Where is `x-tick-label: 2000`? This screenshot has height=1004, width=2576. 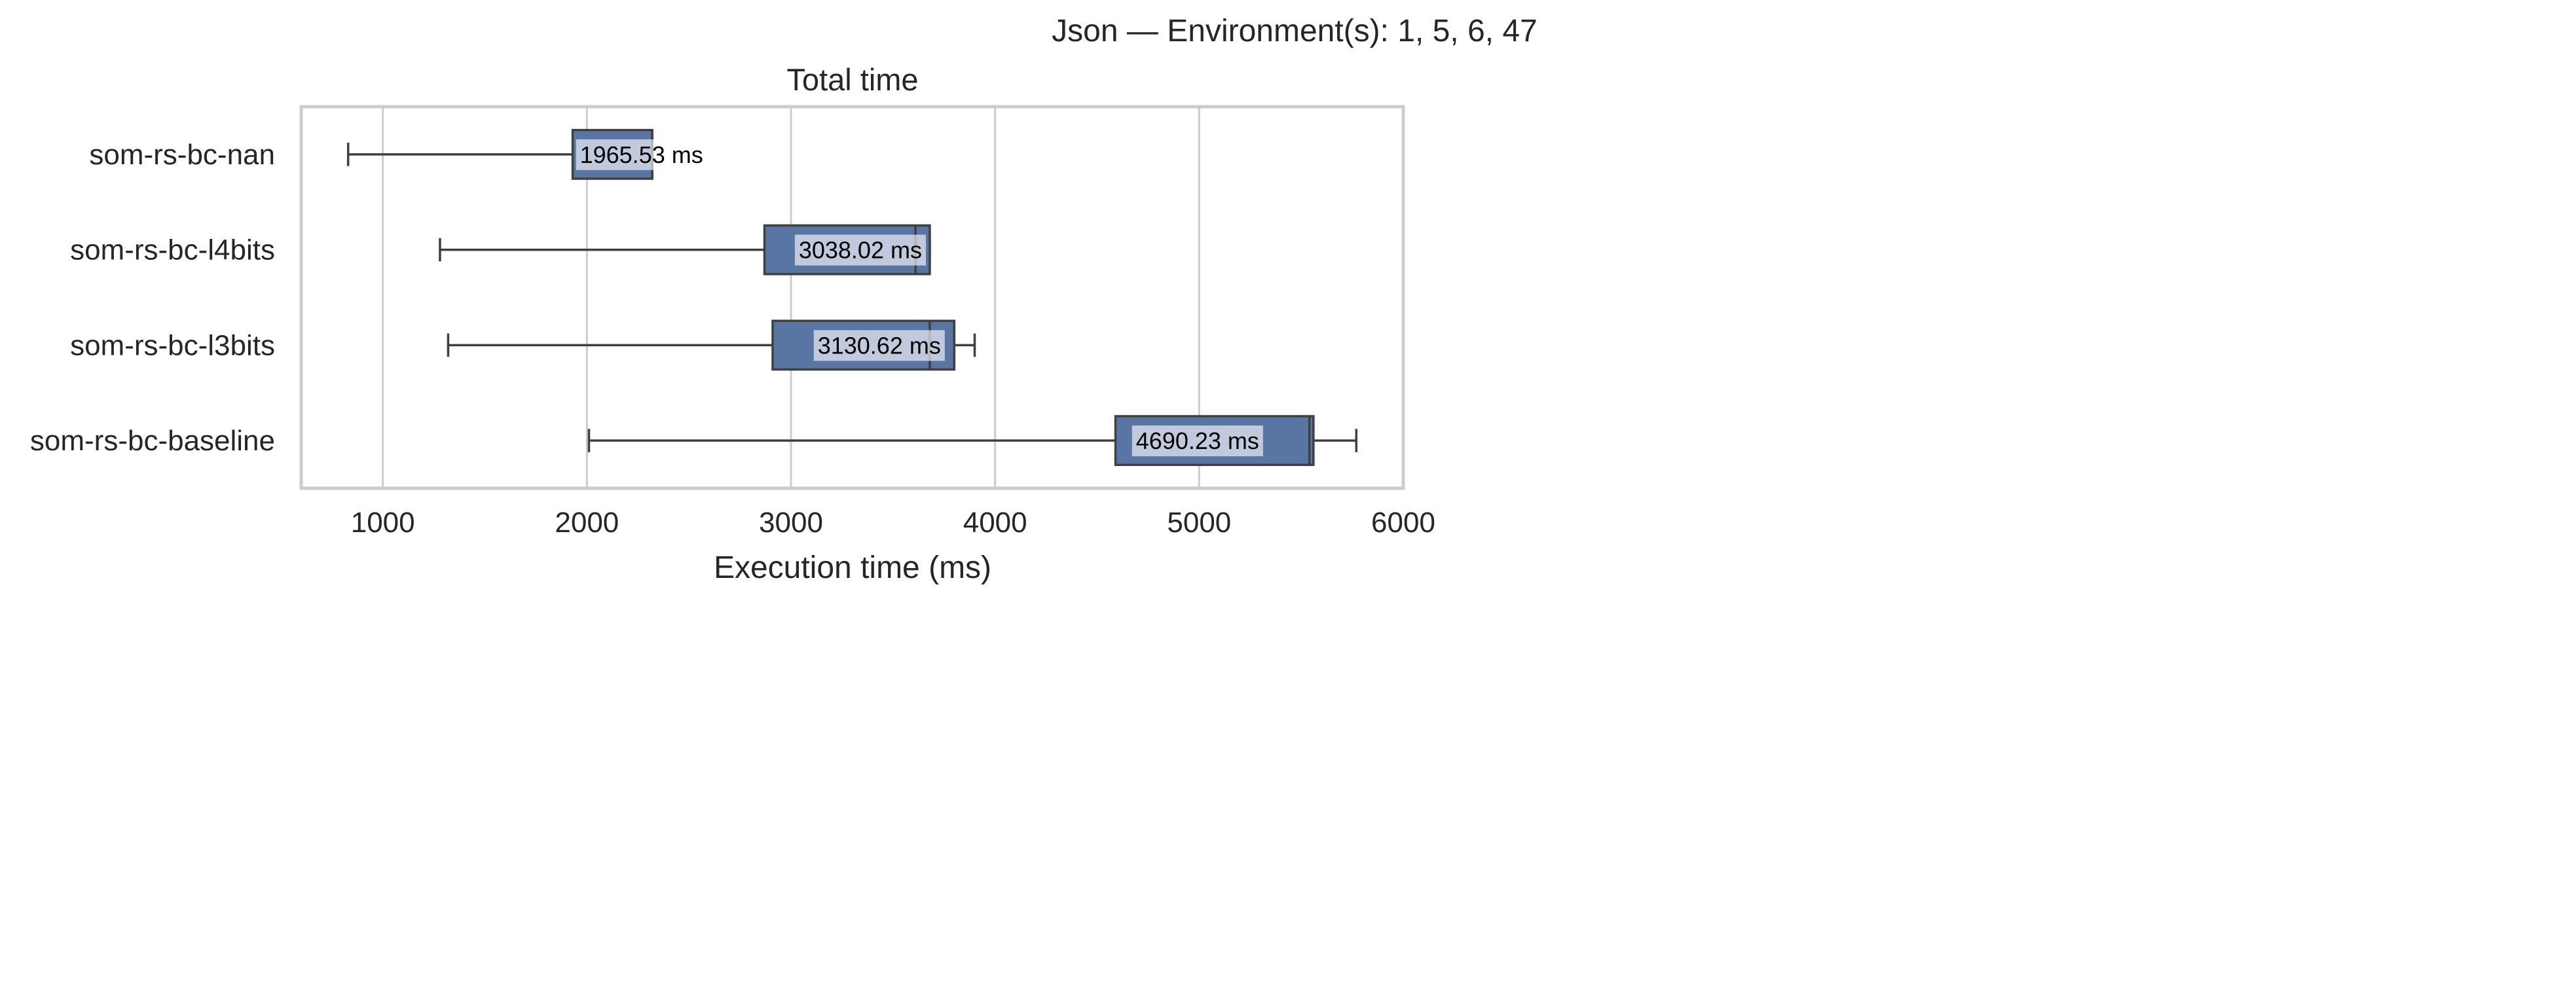
x-tick-label: 2000 is located at coordinates (587, 523).